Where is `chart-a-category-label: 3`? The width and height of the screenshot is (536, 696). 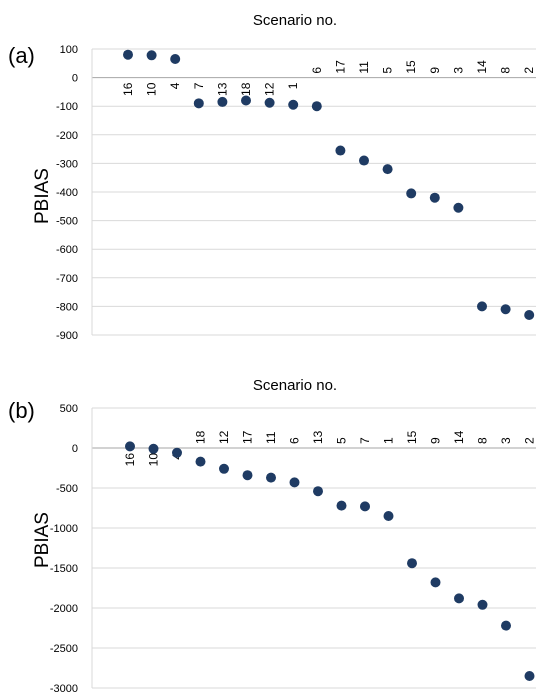 chart-a-category-label: 3 is located at coordinates (458, 70).